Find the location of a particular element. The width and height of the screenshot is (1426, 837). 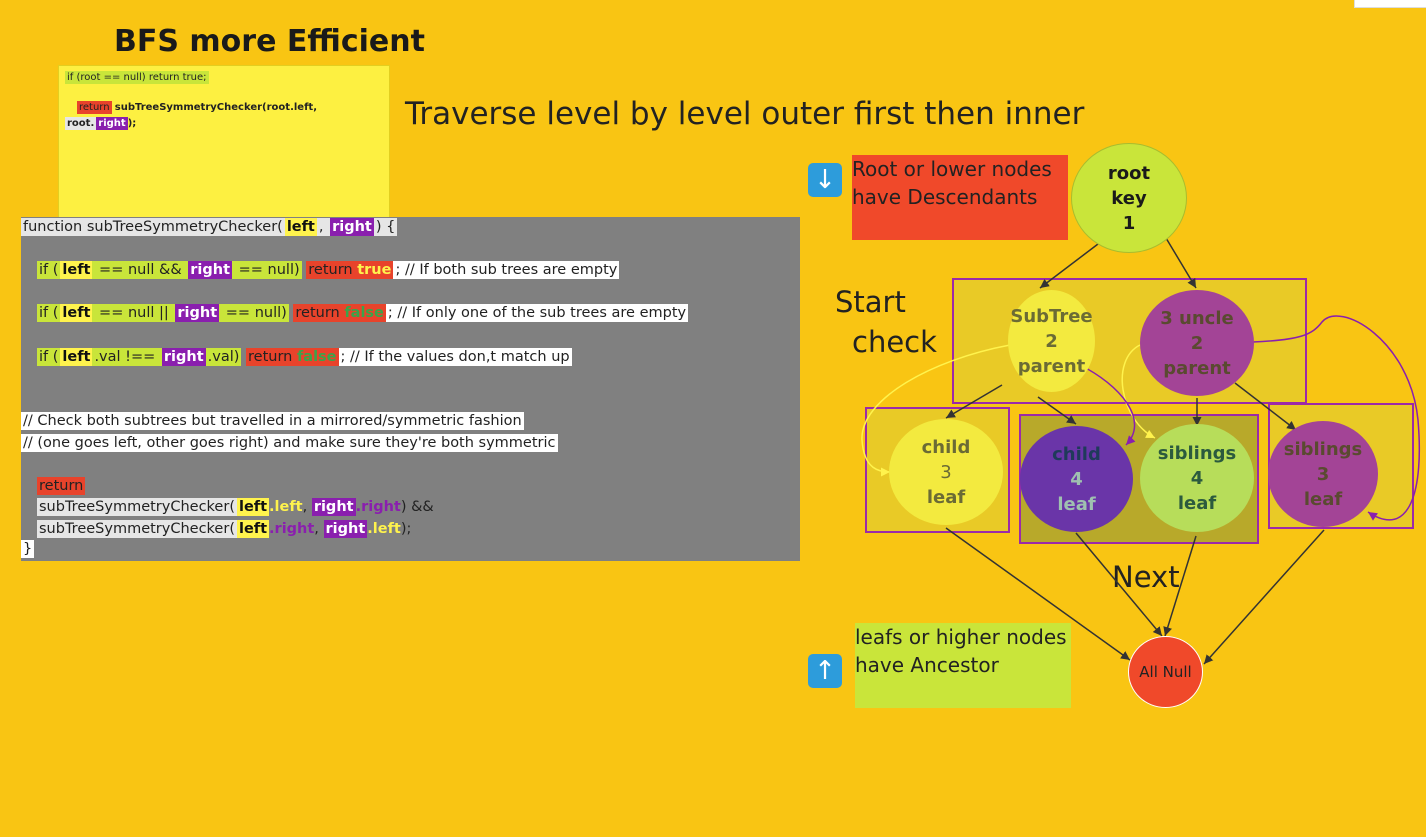

edge-yellow-sib is located at coordinates (1138, 391).